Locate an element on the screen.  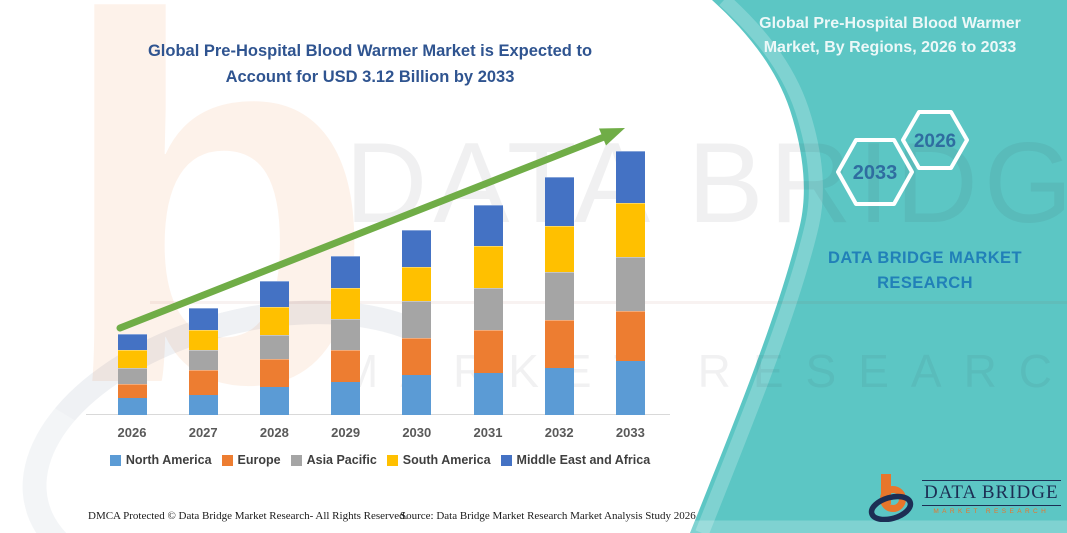
hexagon-2026-label: 2026 is located at coordinates (935, 141).